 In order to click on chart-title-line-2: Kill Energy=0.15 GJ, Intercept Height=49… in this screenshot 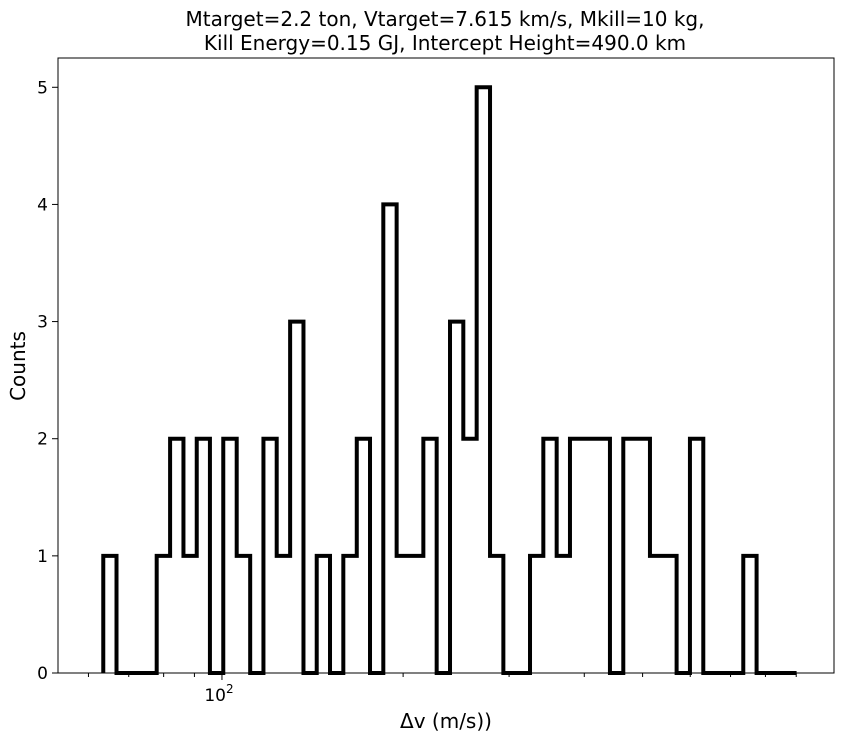, I will do `click(445, 43)`.